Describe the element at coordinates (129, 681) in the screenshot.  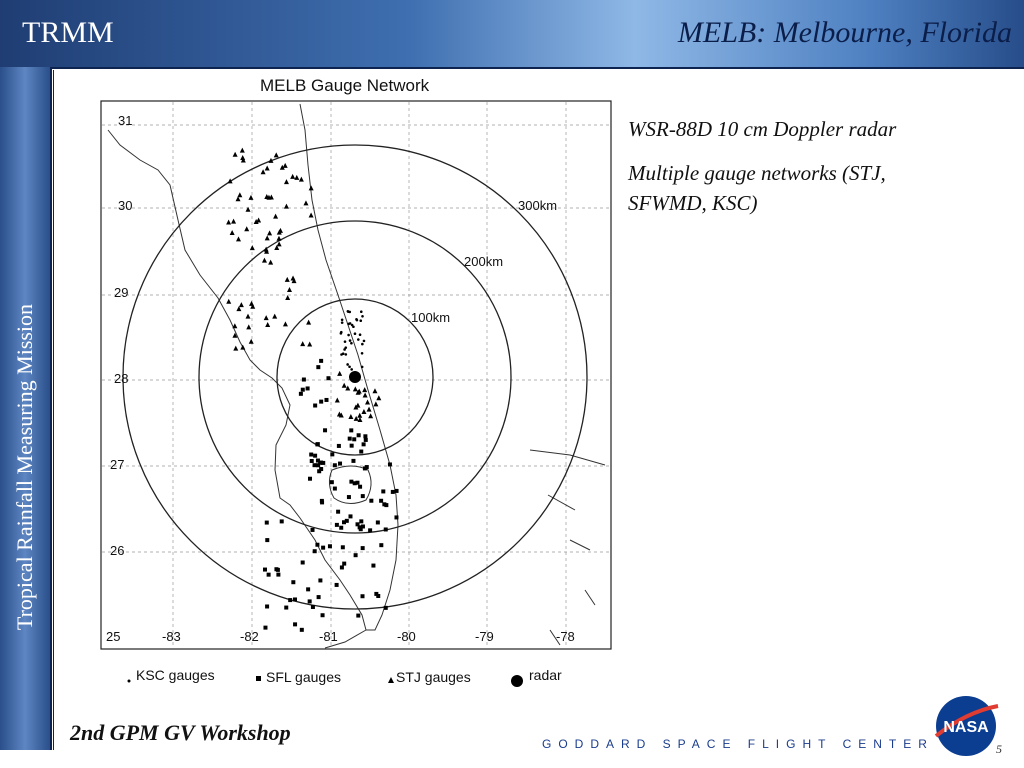
I see `legend-ksc-marker` at that location.